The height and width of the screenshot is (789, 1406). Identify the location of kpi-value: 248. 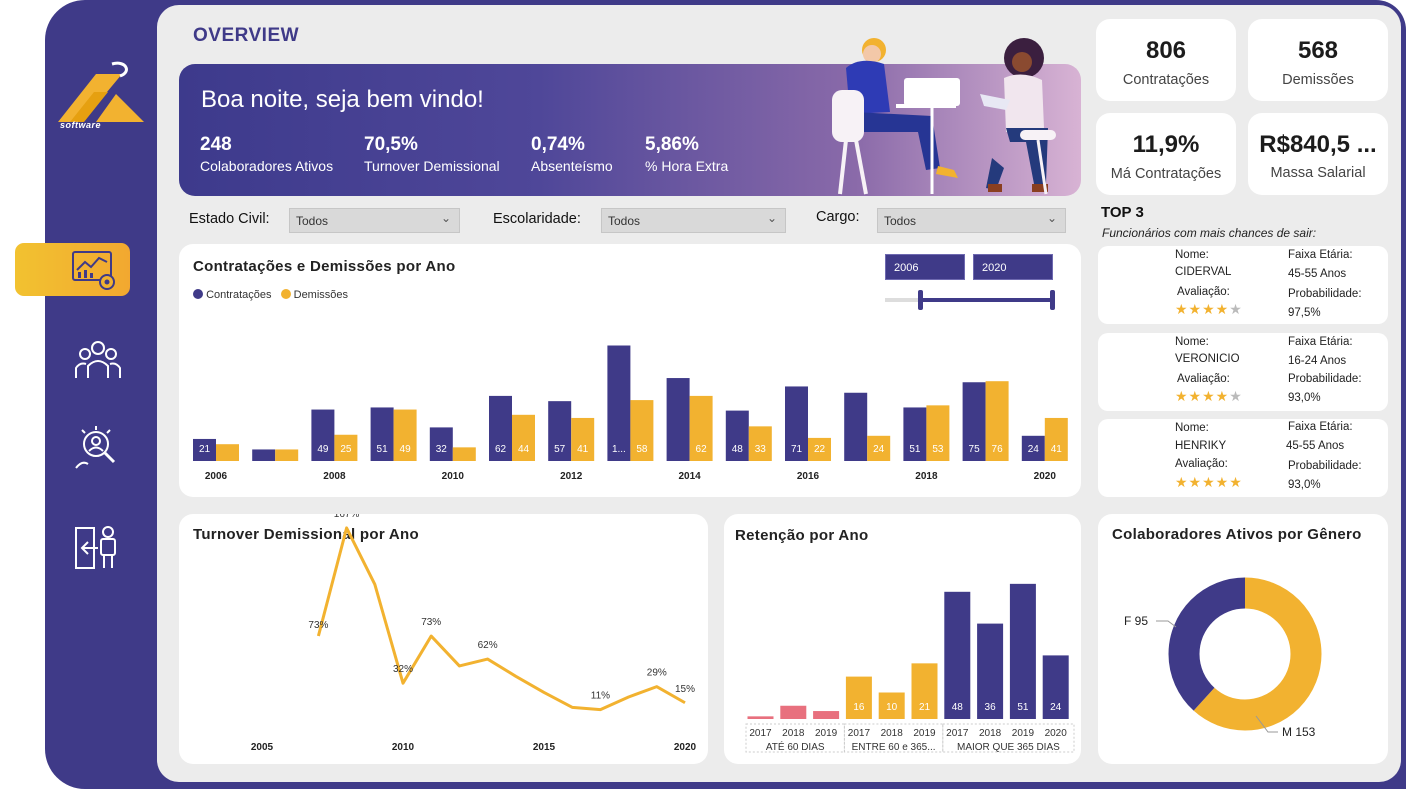
(216, 144).